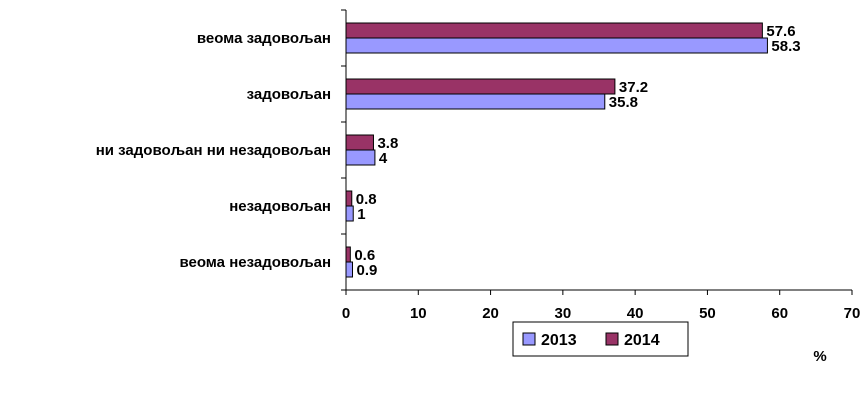 The height and width of the screenshot is (397, 863). What do you see at coordinates (361, 214) in the screenshot?
I see `data-label-2013: 1` at bounding box center [361, 214].